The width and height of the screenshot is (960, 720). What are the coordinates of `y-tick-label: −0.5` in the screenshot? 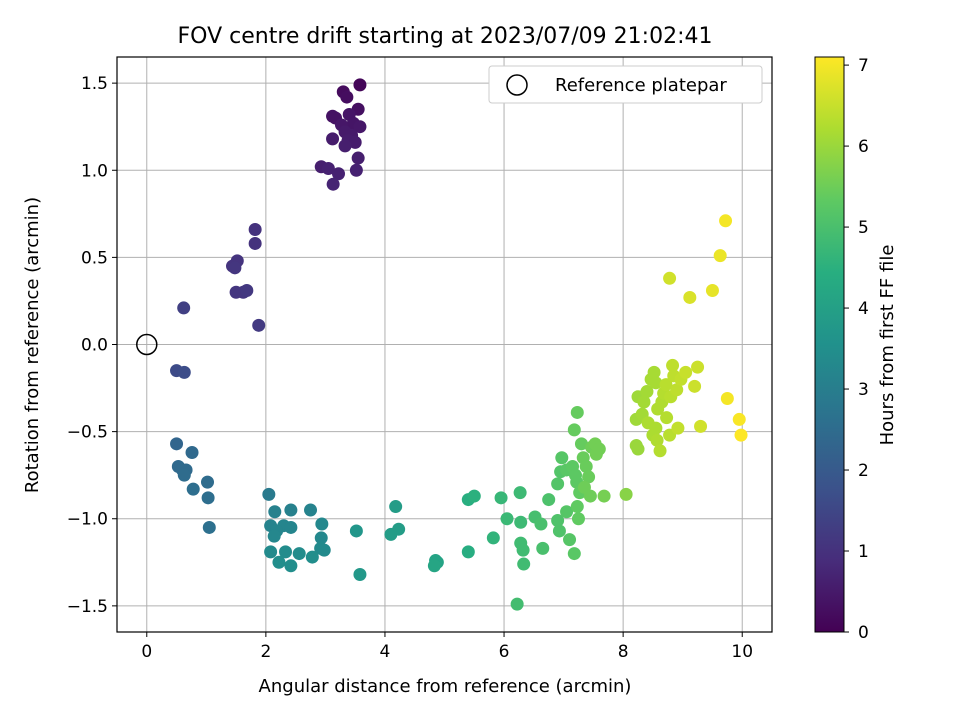 It's located at (87, 433).